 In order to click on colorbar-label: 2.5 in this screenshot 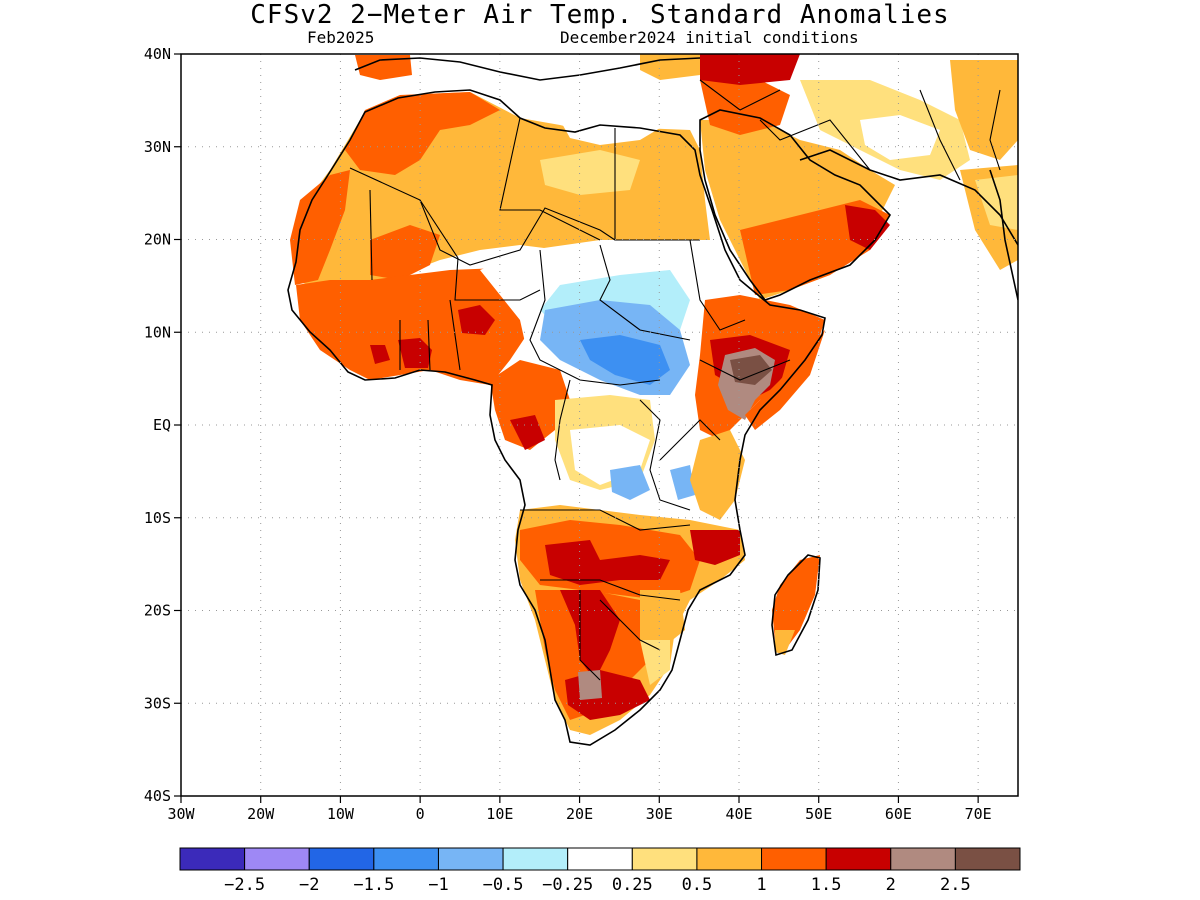, I will do `click(955, 885)`.